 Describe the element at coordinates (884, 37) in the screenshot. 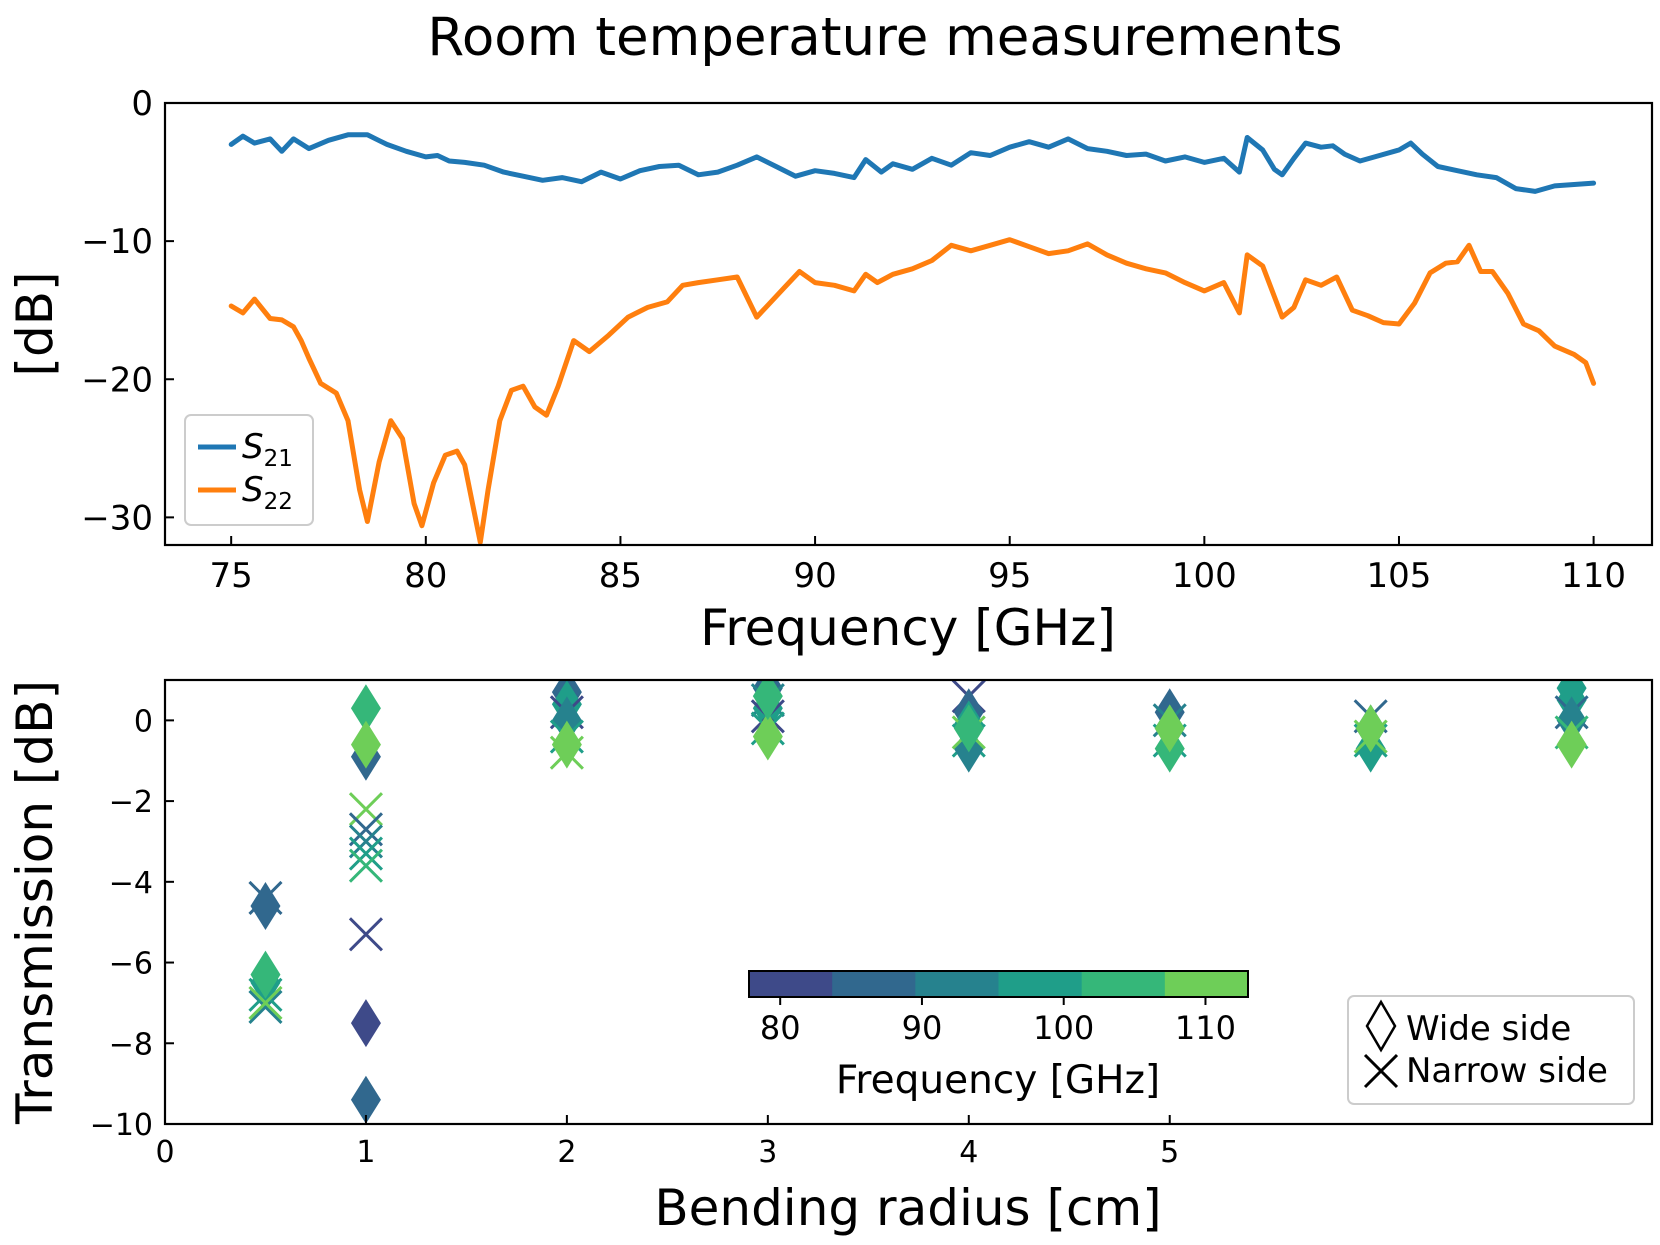

I see `figure-title: Room temperature measurements` at that location.